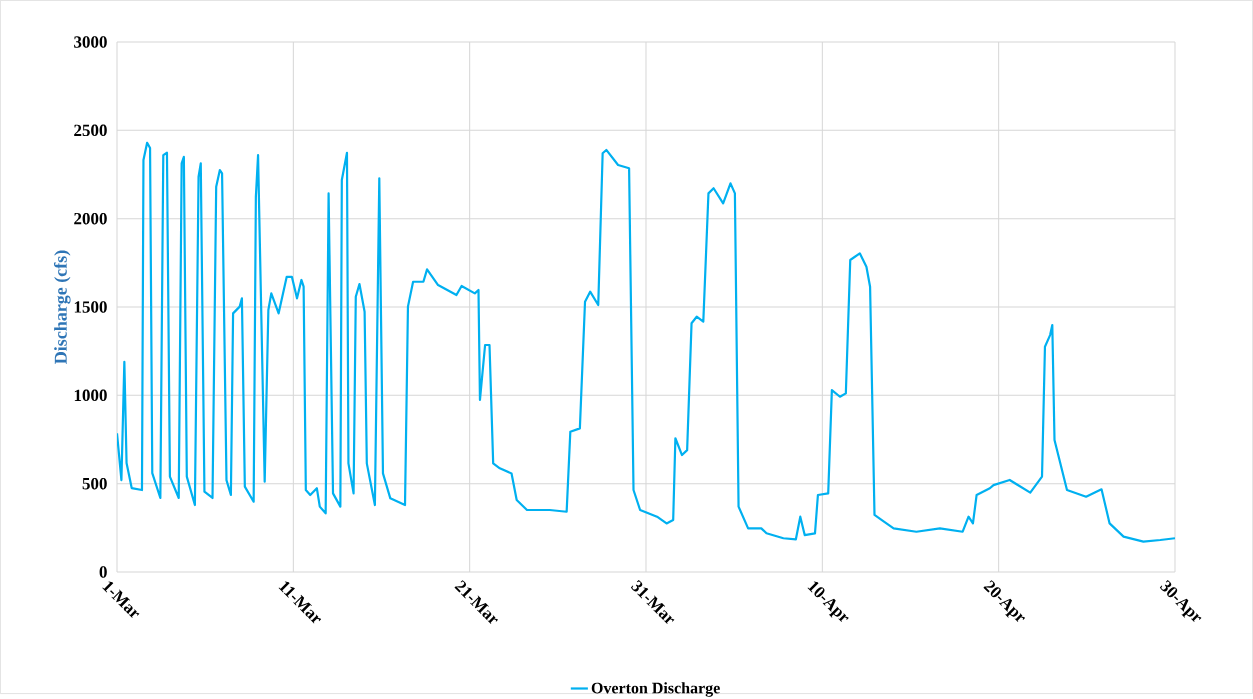 The height and width of the screenshot is (699, 1253). What do you see at coordinates (655, 689) in the screenshot?
I see `legend-label: Overton Discharge` at bounding box center [655, 689].